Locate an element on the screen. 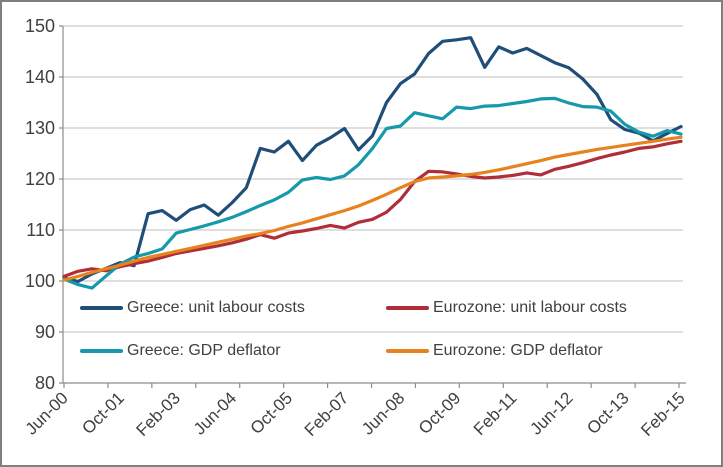 Image resolution: width=723 pixels, height=467 pixels. legend-label-eurozone-ulc: Eurozone: unit labour costs is located at coordinates (530, 307).